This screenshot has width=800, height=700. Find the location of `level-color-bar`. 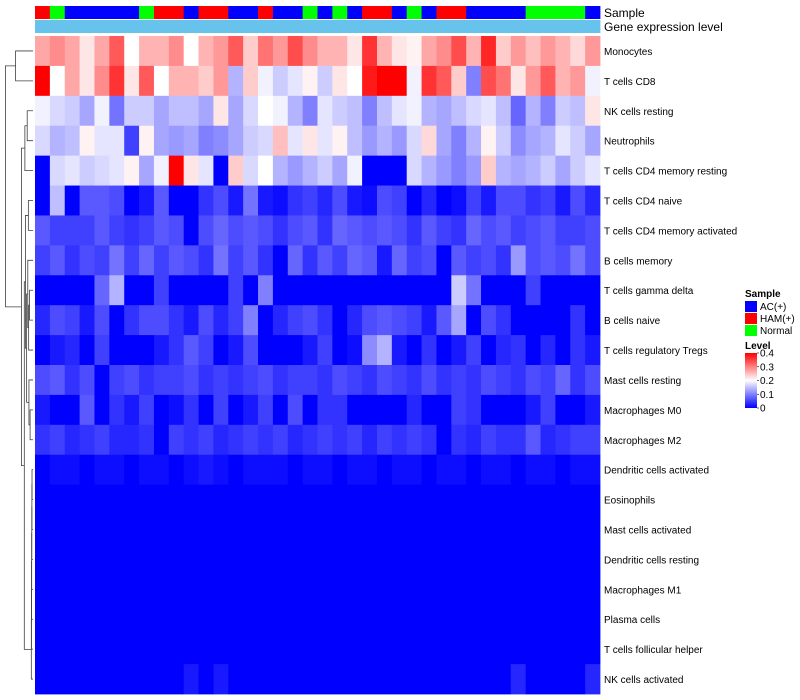

level-color-bar is located at coordinates (751, 380).